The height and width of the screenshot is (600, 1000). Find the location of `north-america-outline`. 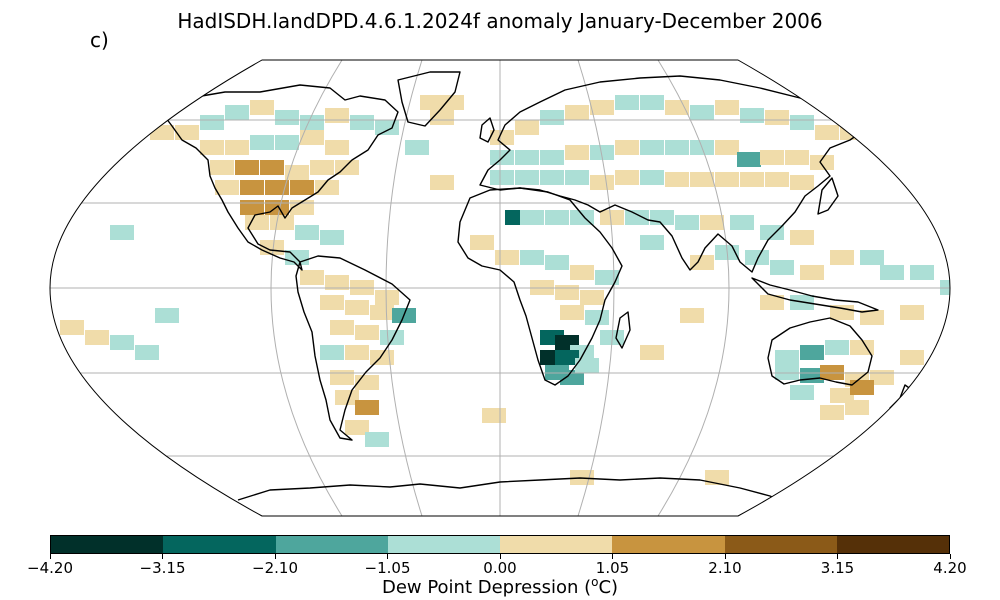

north-america-outline is located at coordinates (279, 177).